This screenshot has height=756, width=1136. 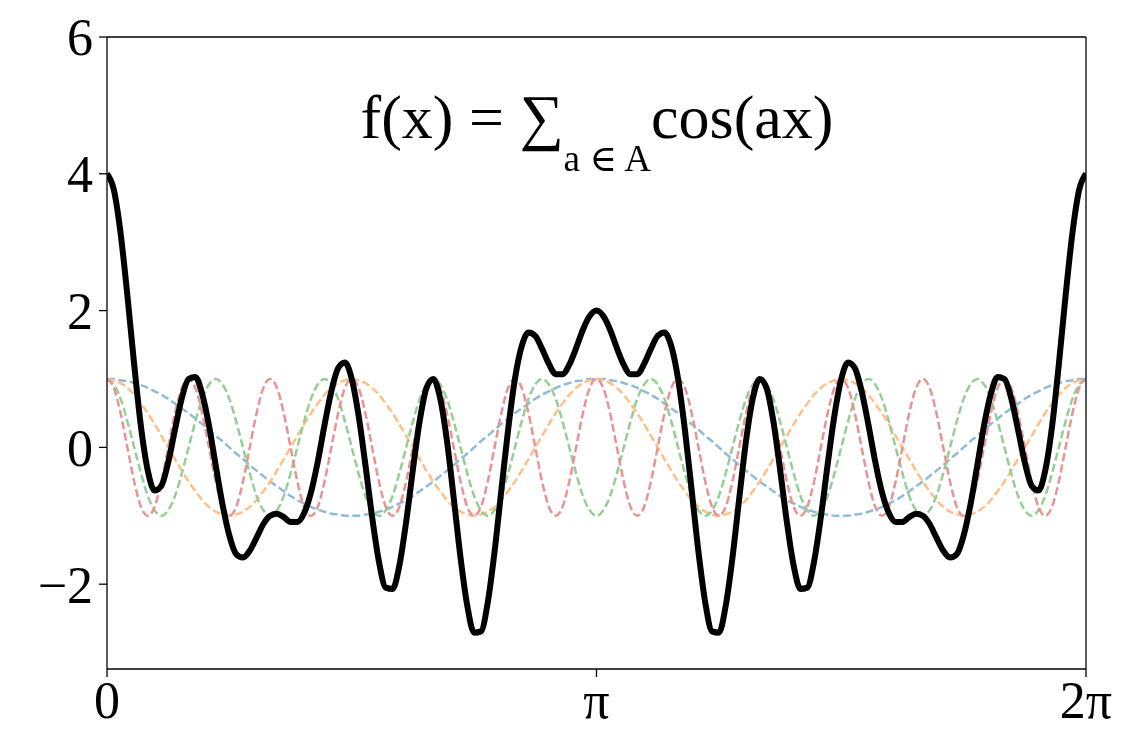 I want to click on y-tick-label: 2, so click(x=80, y=312).